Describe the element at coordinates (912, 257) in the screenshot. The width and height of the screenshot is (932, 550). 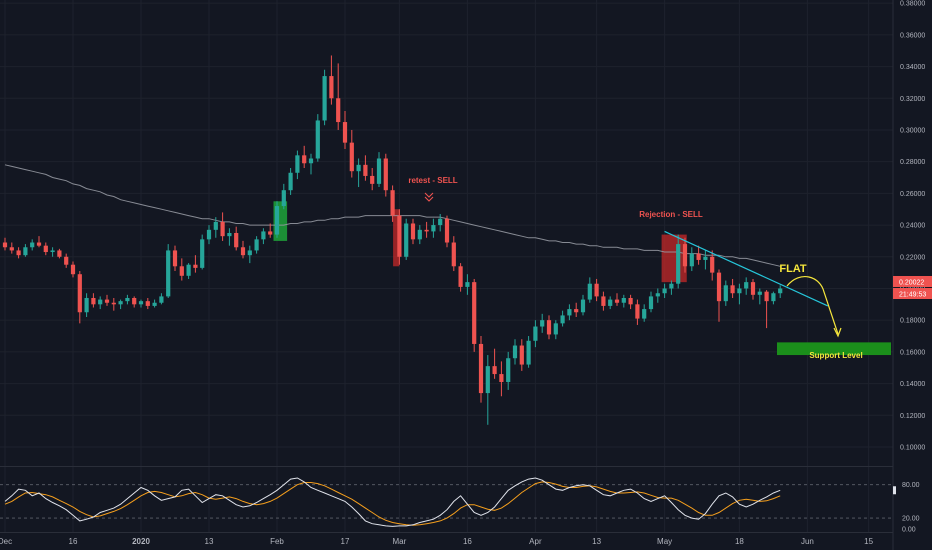
I see `y-tick-label-6: 0.22000` at that location.